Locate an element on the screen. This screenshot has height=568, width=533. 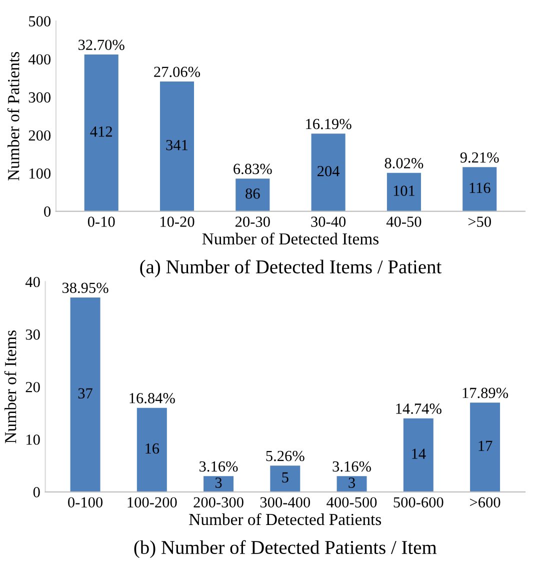
data-label: 86 is located at coordinates (253, 193).